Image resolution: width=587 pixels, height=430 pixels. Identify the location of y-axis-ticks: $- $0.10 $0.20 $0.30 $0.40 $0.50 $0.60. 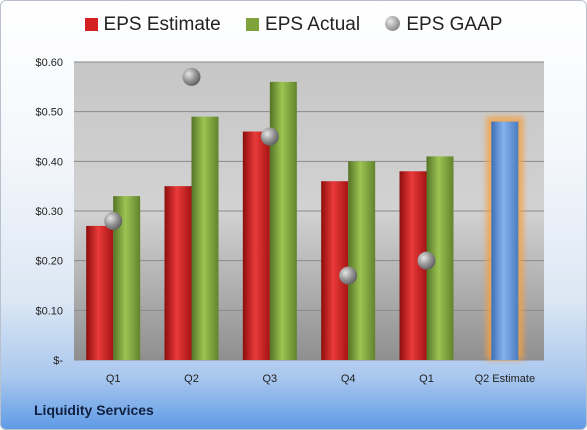
(49, 212).